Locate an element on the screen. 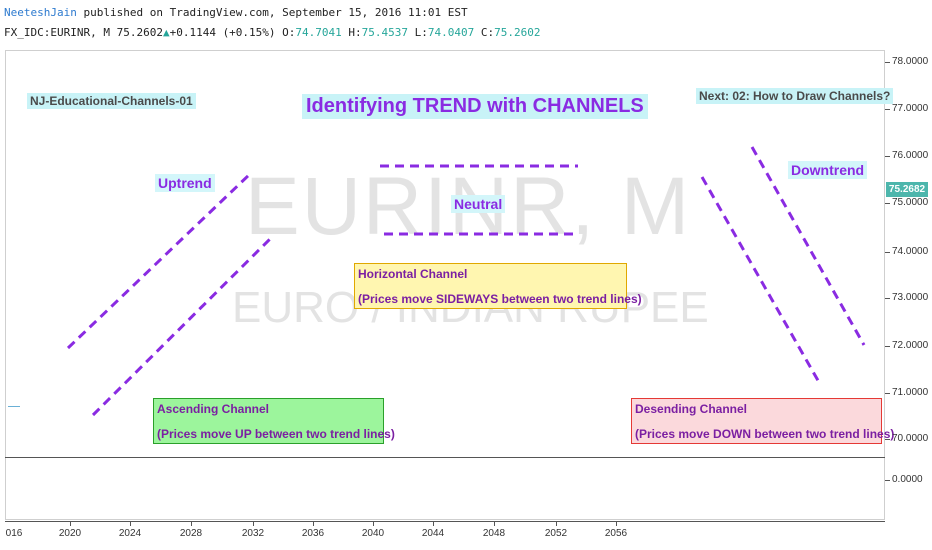 The image size is (932, 550). horizontal-channel-title: Horizontal Channel is located at coordinates (413, 274).